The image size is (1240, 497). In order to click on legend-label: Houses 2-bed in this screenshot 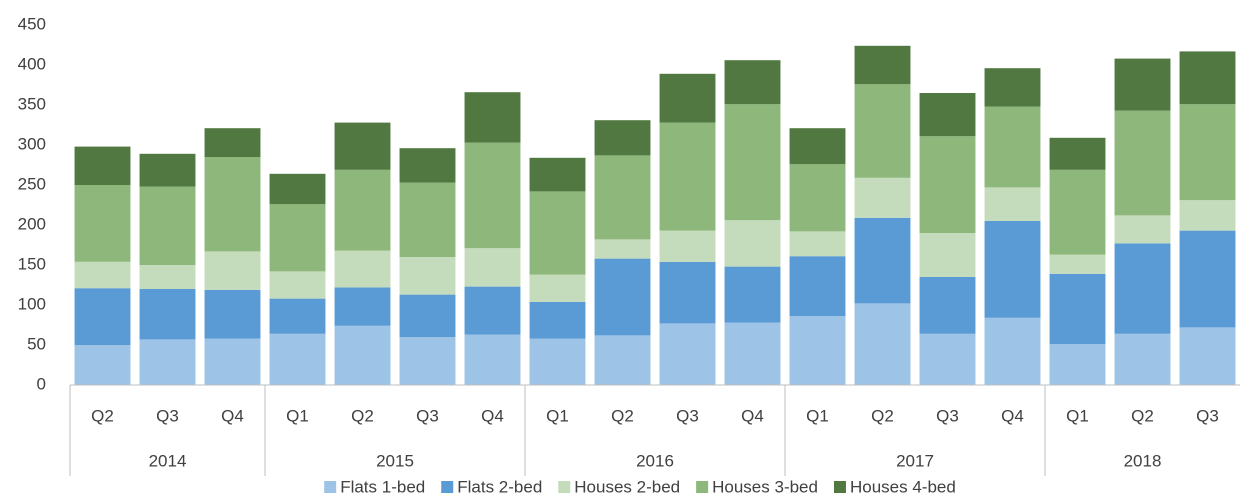, I will do `click(627, 486)`.